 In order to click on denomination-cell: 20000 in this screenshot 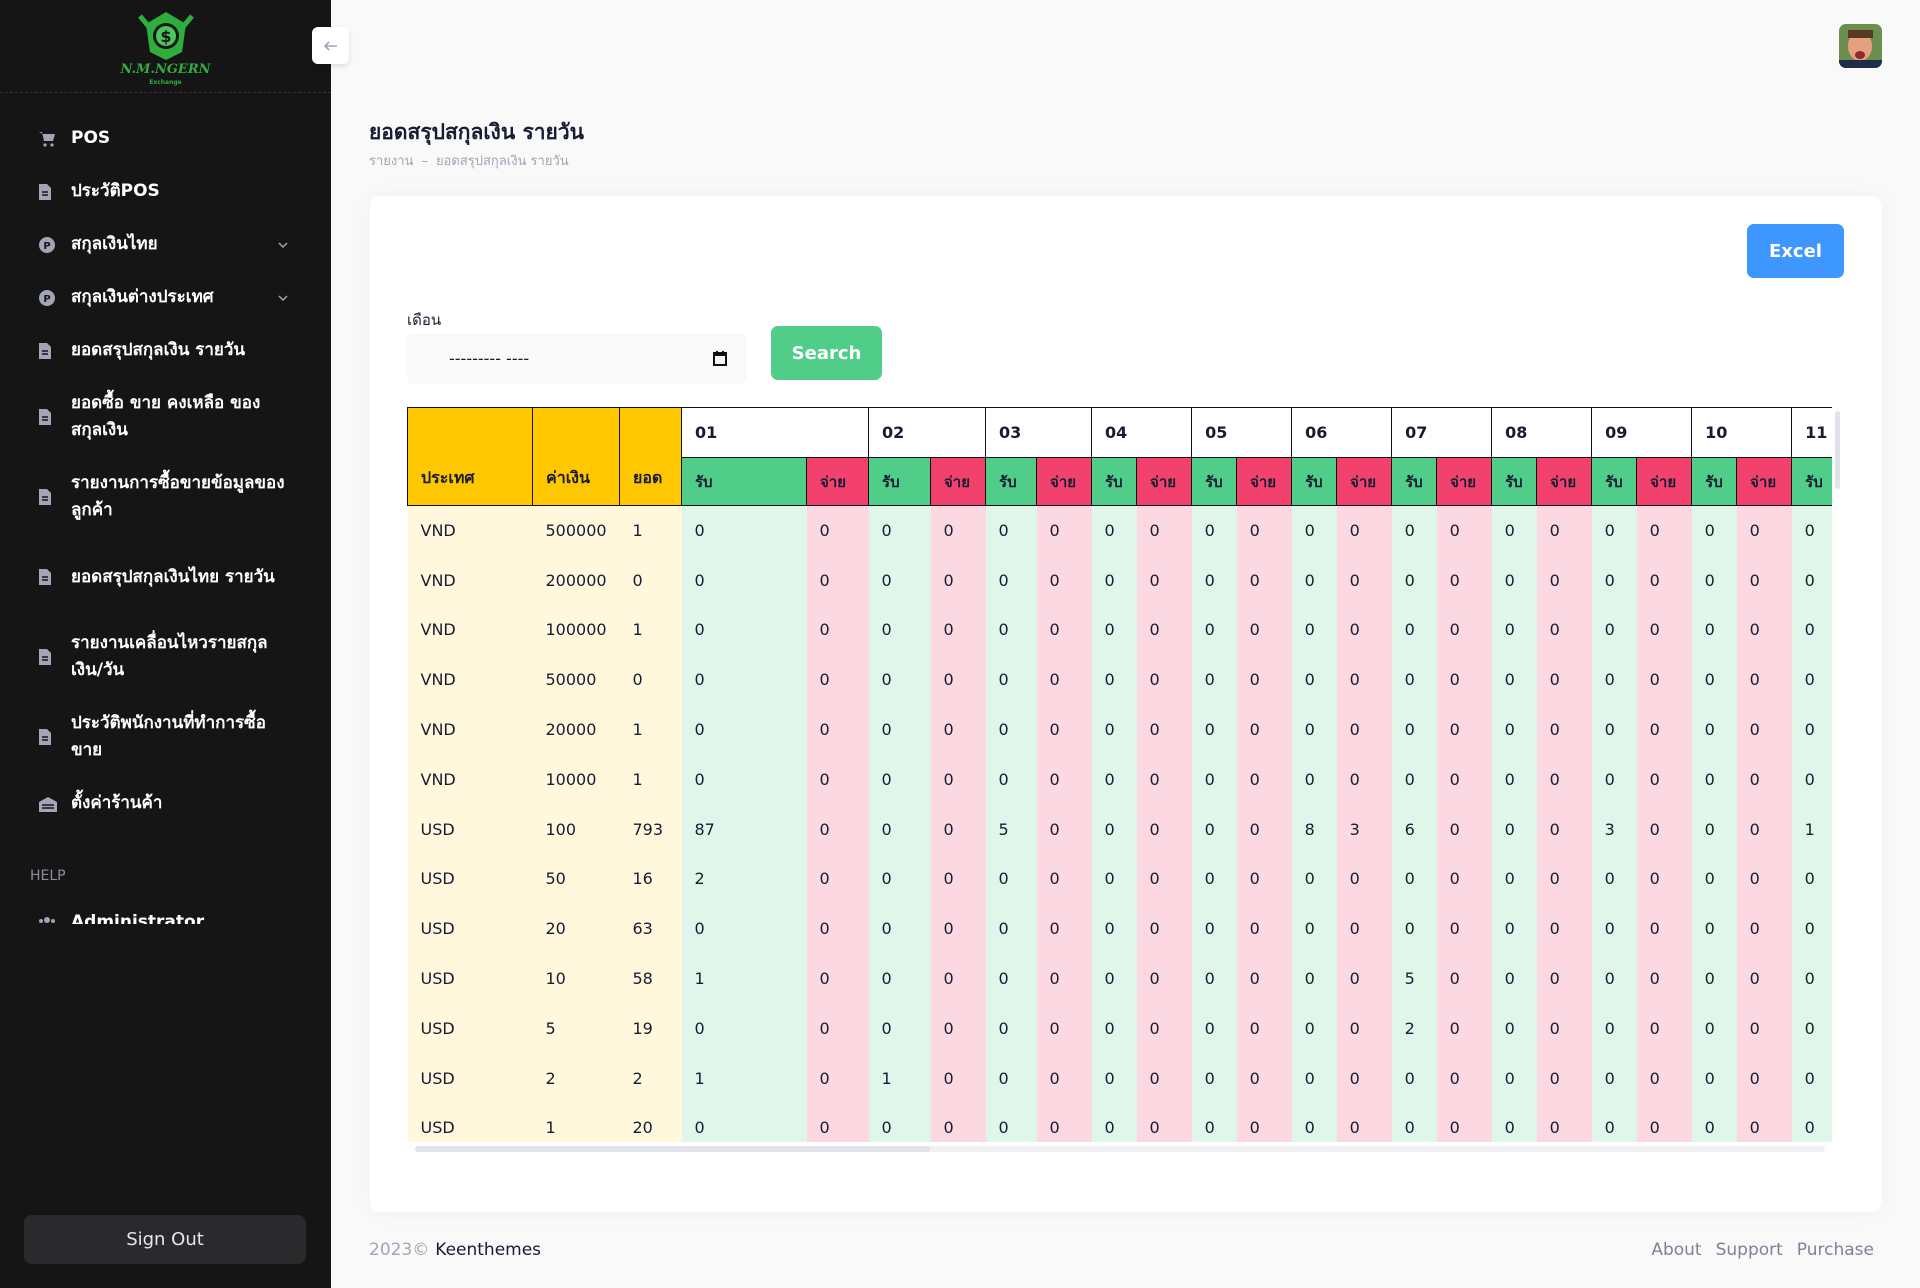, I will do `click(576, 729)`.